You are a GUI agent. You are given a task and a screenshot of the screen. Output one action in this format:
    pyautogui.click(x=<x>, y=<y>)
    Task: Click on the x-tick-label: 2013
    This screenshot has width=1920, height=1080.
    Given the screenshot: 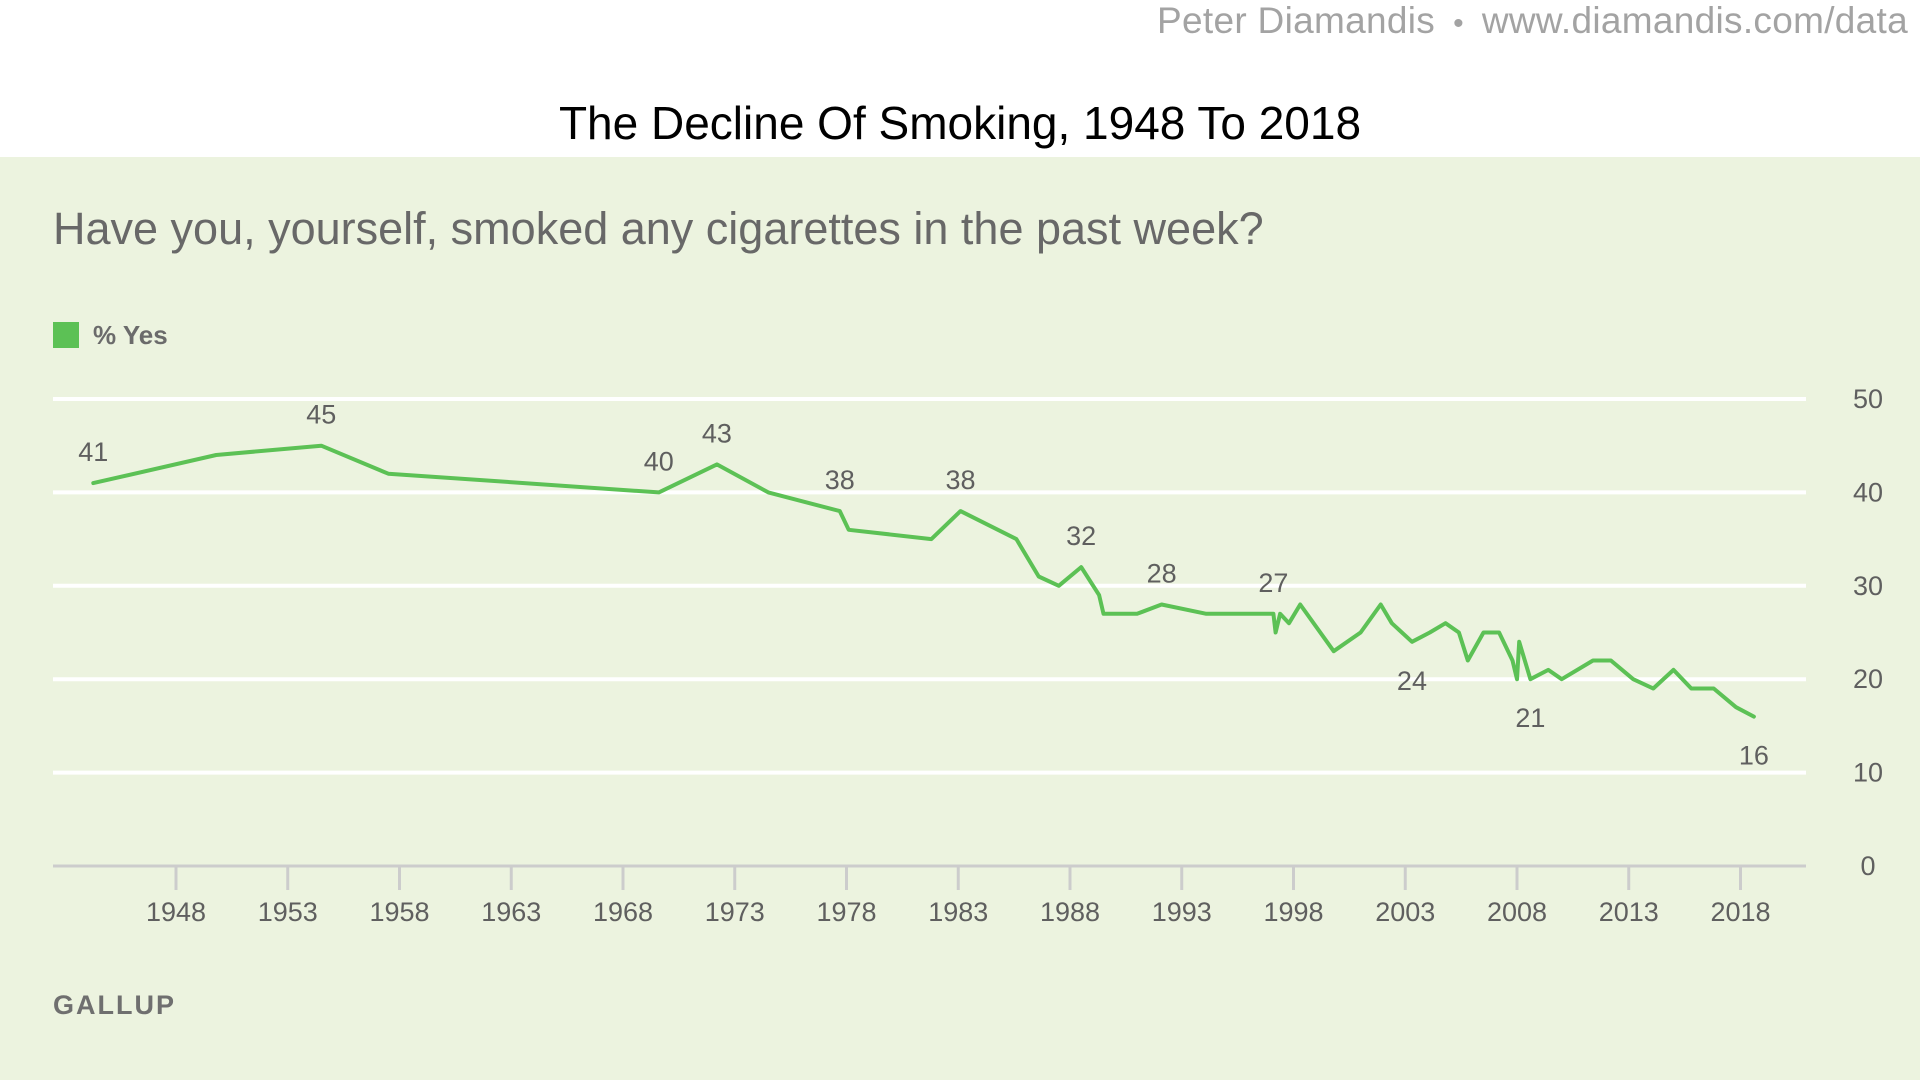 What is the action you would take?
    pyautogui.click(x=1629, y=912)
    